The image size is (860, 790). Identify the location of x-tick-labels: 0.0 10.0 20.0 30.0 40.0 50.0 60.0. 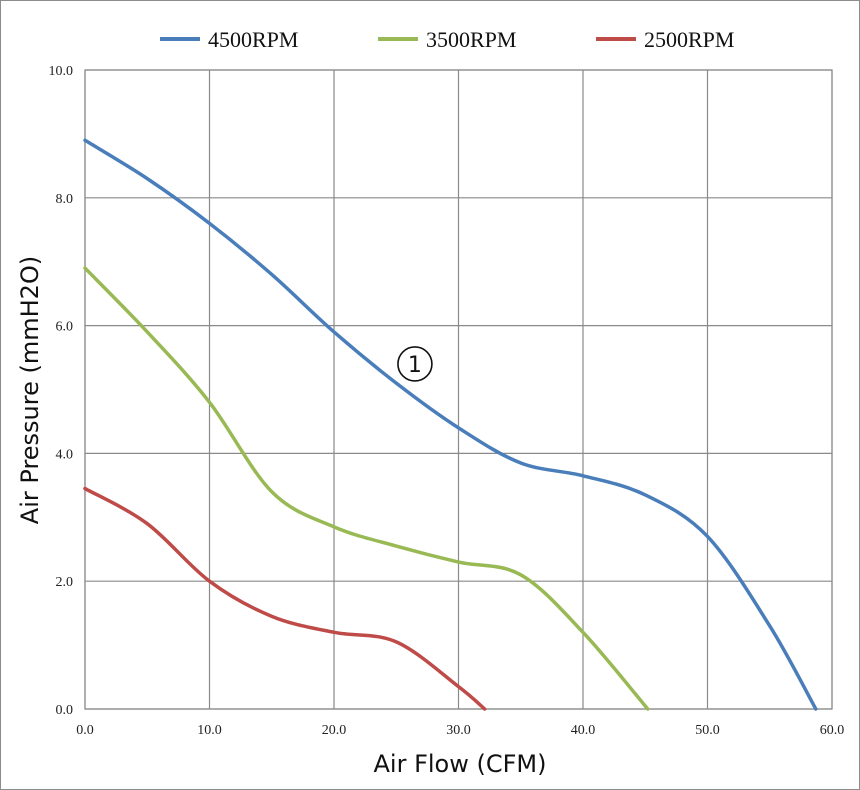
(460, 730).